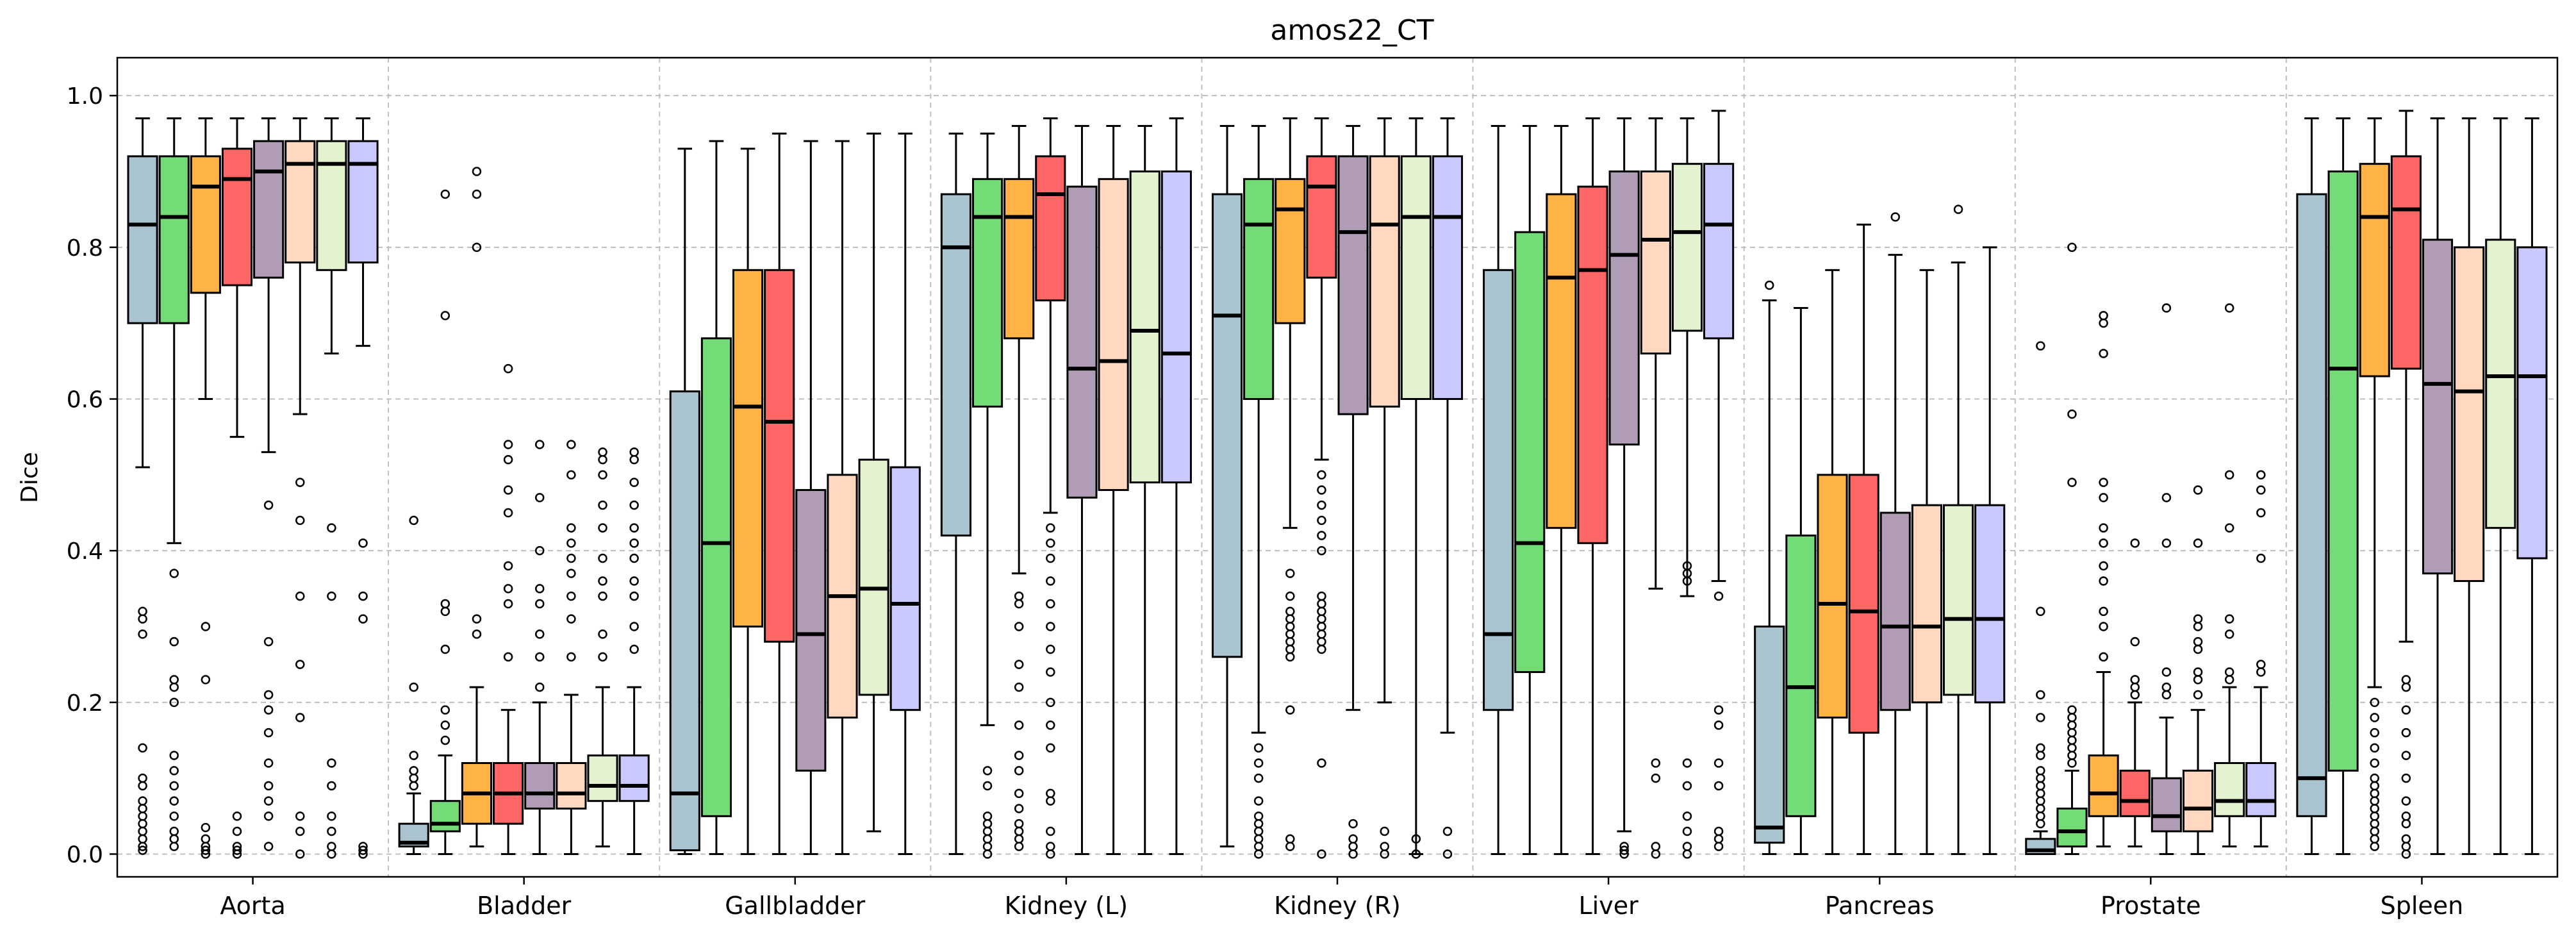 The image size is (2576, 939). What do you see at coordinates (85, 855) in the screenshot?
I see `y-tick-label: 0.0` at bounding box center [85, 855].